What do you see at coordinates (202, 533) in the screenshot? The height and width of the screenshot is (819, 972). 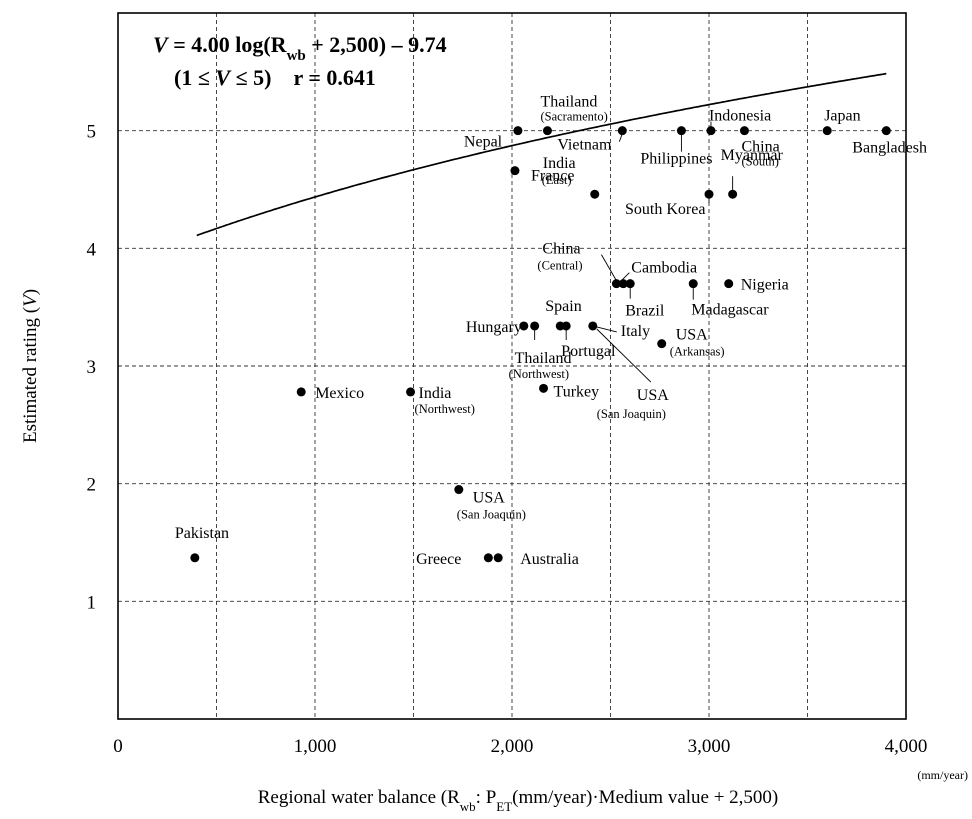 I see `label-pakistan: Pakistan` at bounding box center [202, 533].